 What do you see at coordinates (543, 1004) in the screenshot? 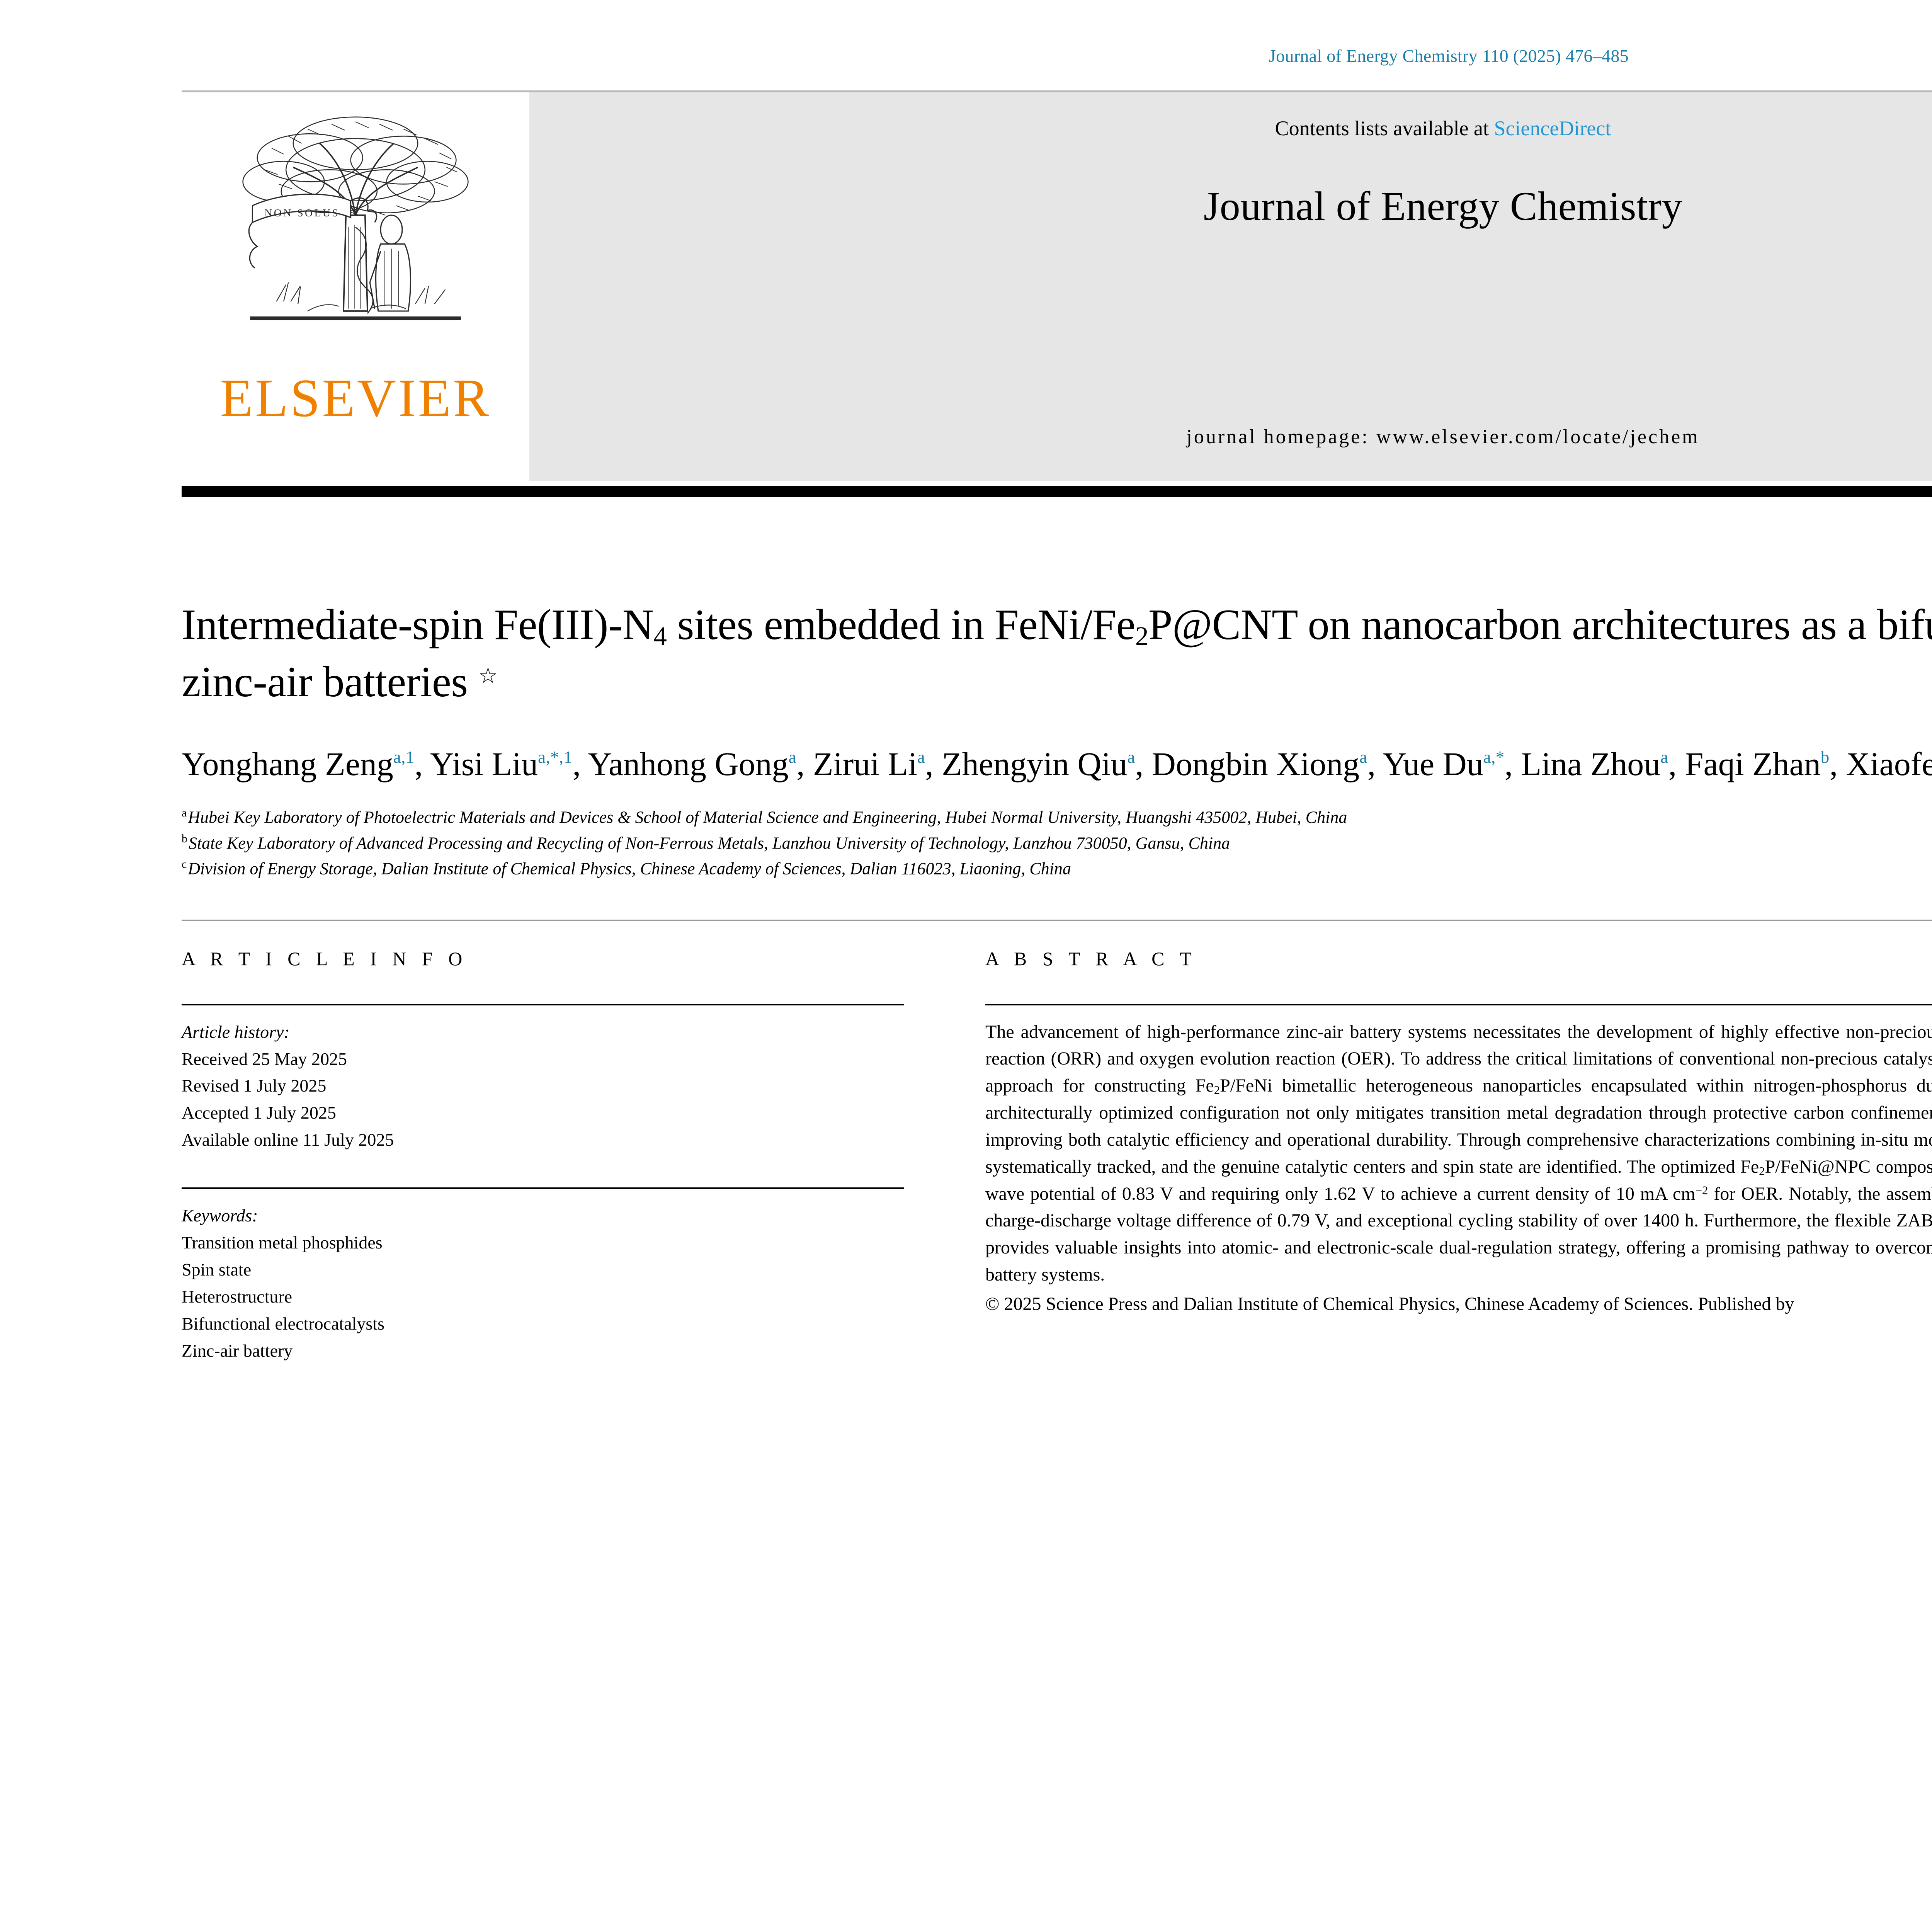
I see `article-info-rule` at bounding box center [543, 1004].